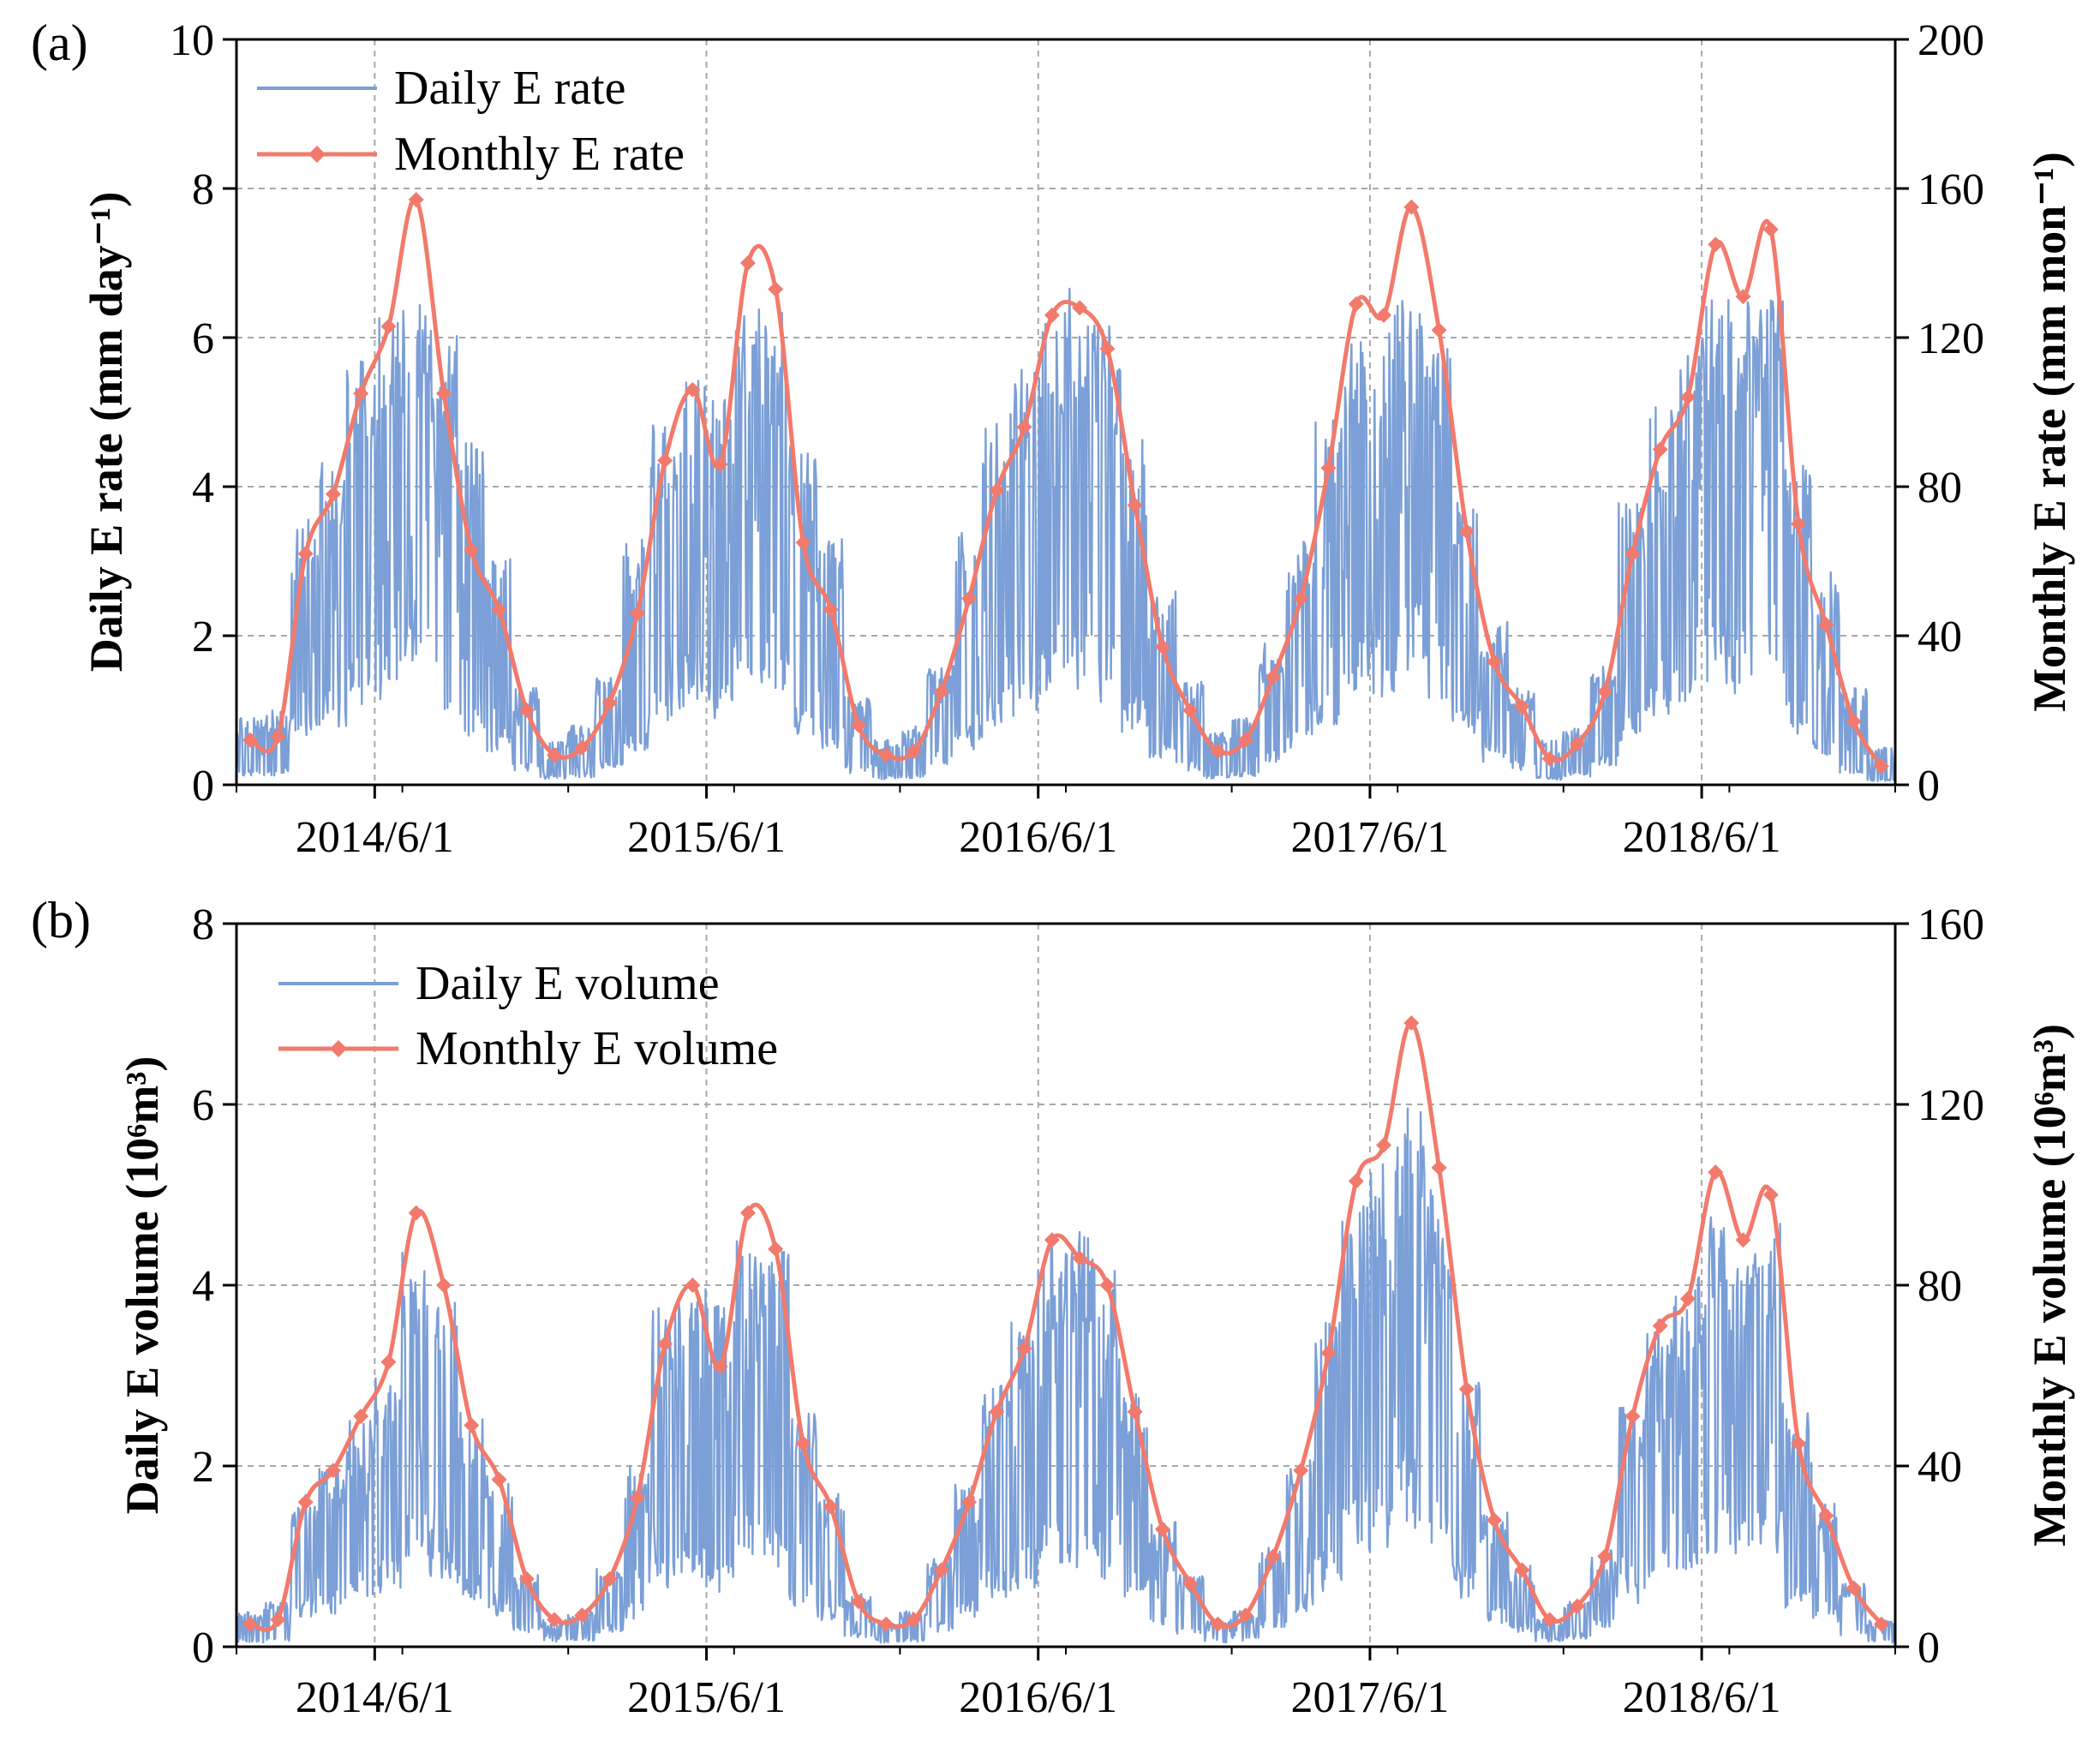 This screenshot has width=2100, height=1747. What do you see at coordinates (528, 1016) in the screenshot?
I see `panel-b-legend: Daily E volume Monthly E volume` at bounding box center [528, 1016].